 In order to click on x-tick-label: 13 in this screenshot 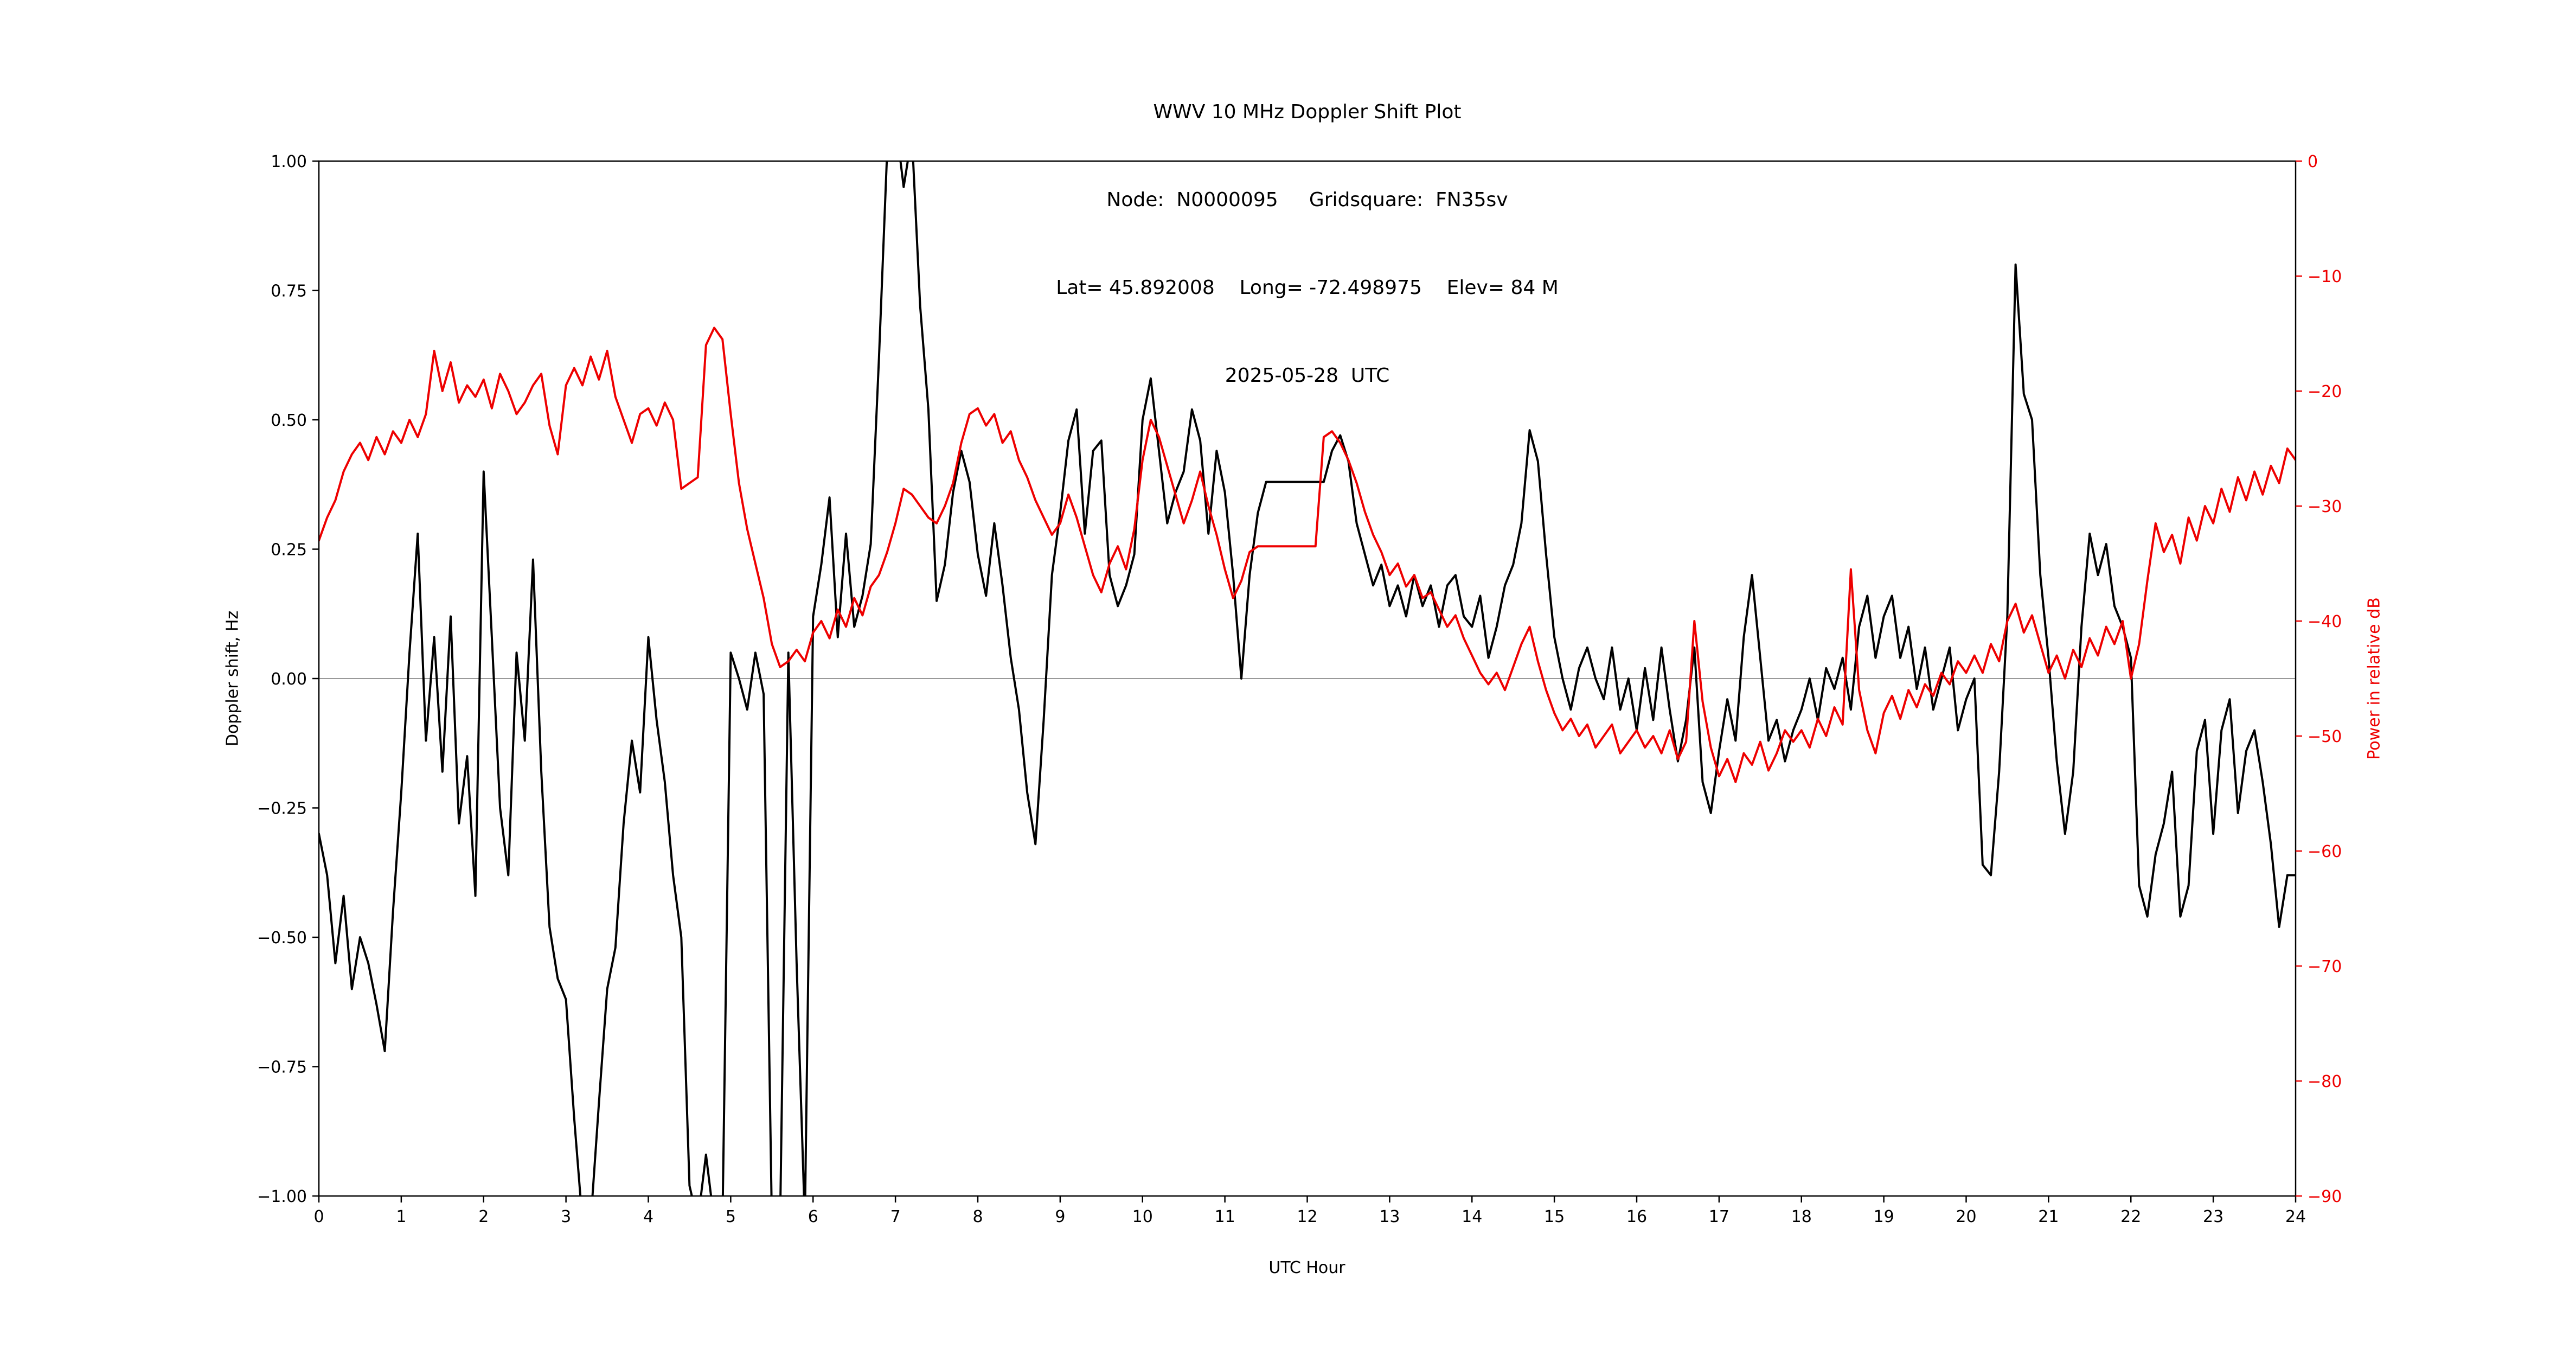, I will do `click(1389, 1216)`.